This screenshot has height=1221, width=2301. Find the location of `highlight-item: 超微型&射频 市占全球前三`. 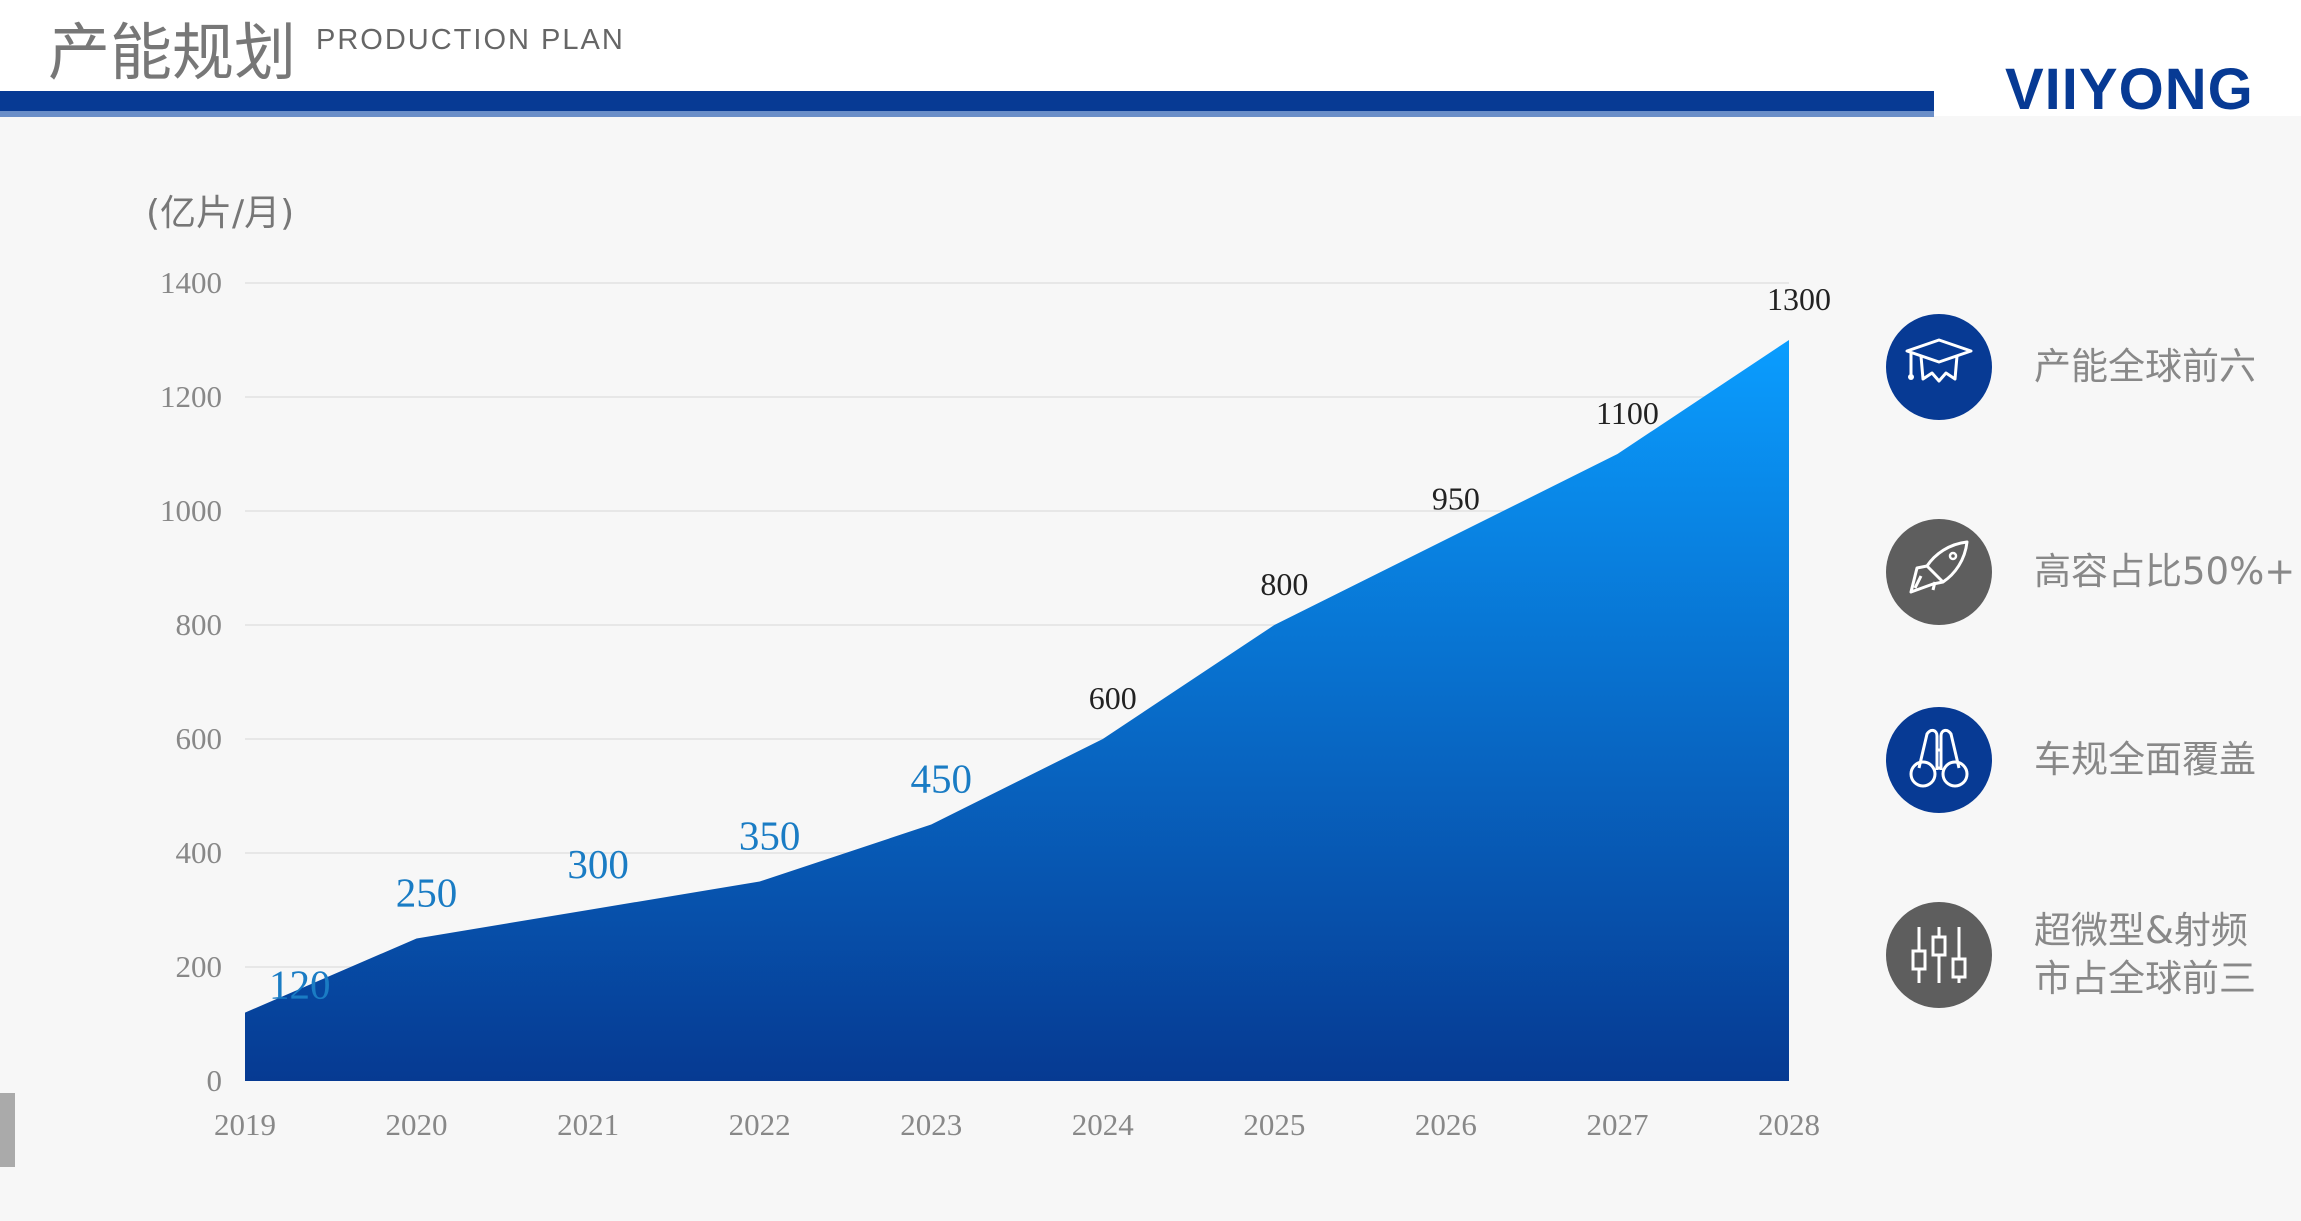

highlight-item: 超微型&射频 市占全球前三 is located at coordinates (2071, 955).